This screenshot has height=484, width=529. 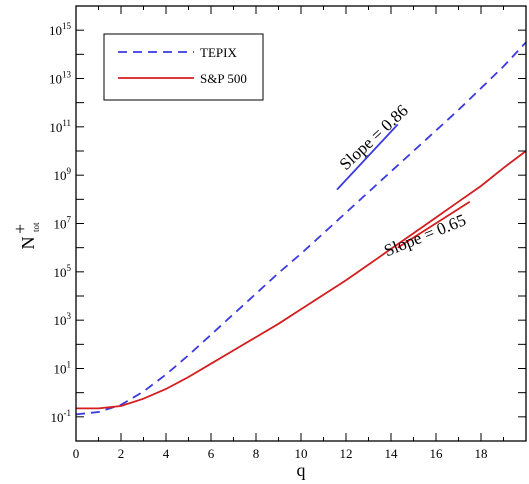 What do you see at coordinates (392, 453) in the screenshot?
I see `x-tick-label: 14` at bounding box center [392, 453].